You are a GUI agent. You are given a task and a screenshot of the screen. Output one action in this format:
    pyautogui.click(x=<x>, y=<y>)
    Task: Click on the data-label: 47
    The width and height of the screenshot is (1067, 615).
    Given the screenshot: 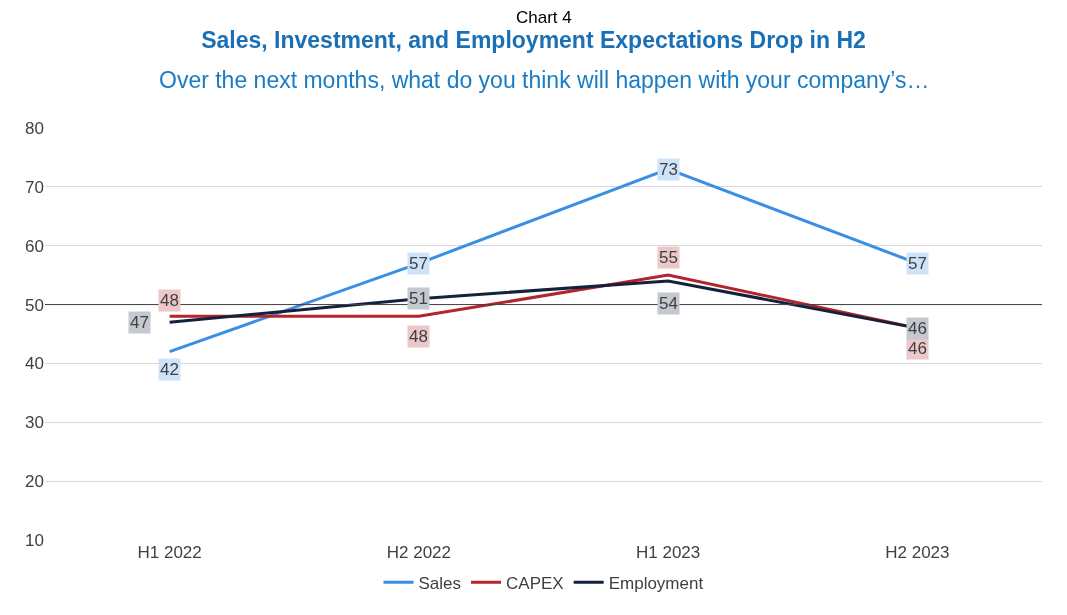 What is the action you would take?
    pyautogui.click(x=139, y=322)
    